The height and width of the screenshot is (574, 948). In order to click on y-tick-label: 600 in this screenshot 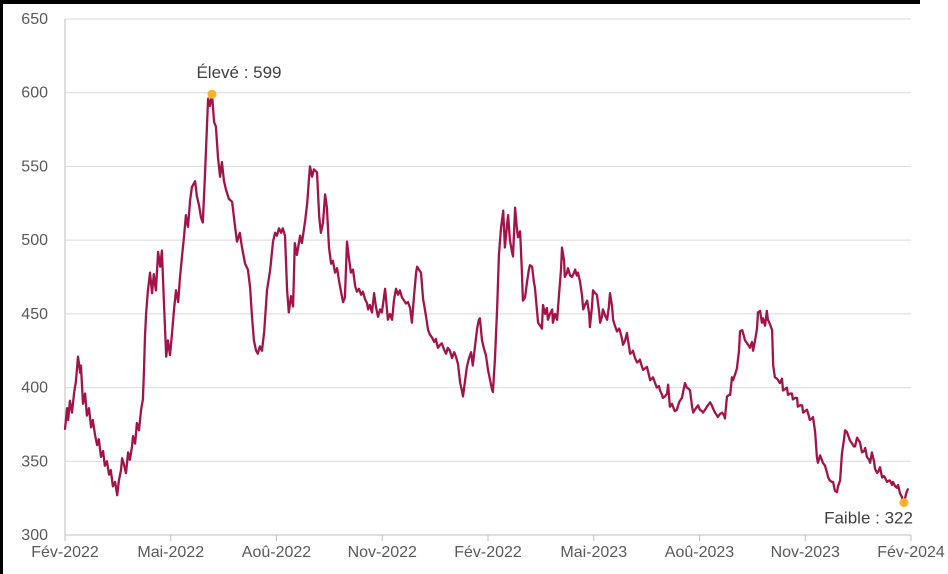, I will do `click(34, 93)`.